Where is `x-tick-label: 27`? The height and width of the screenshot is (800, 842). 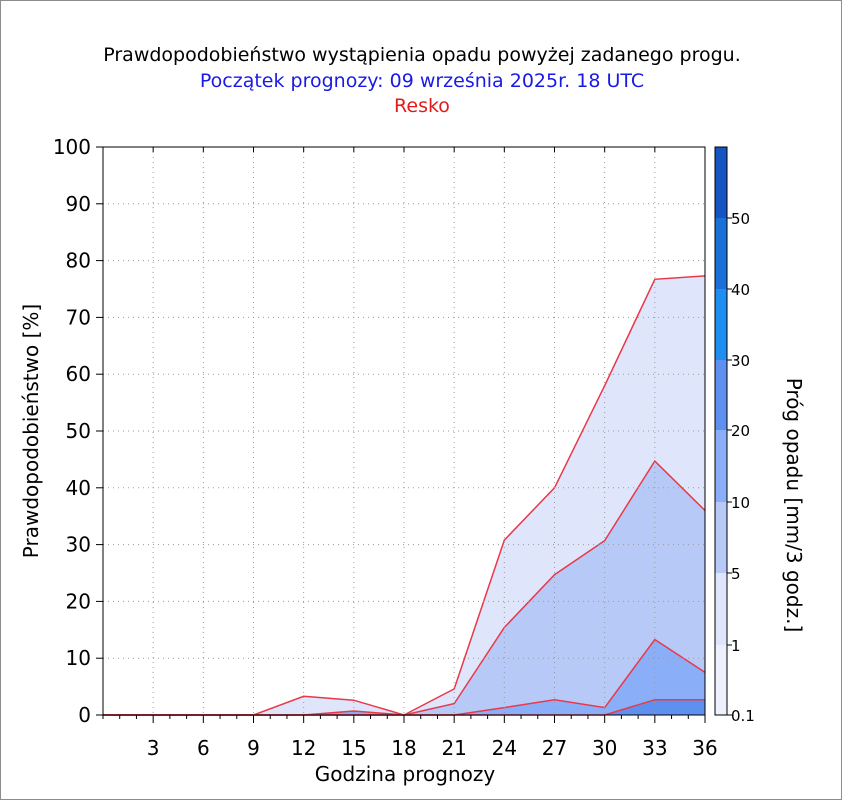 x-tick-label: 27 is located at coordinates (554, 748).